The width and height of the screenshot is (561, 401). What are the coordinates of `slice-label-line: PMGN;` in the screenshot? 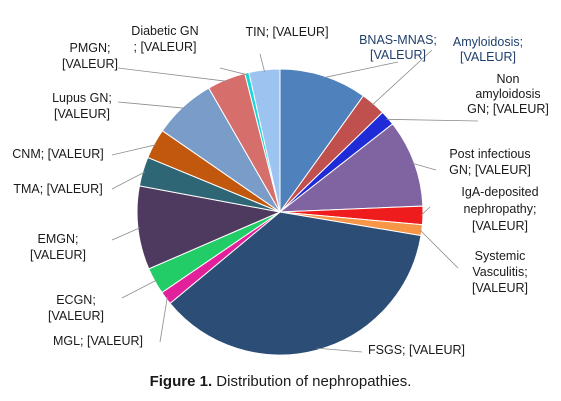 It's located at (90, 48).